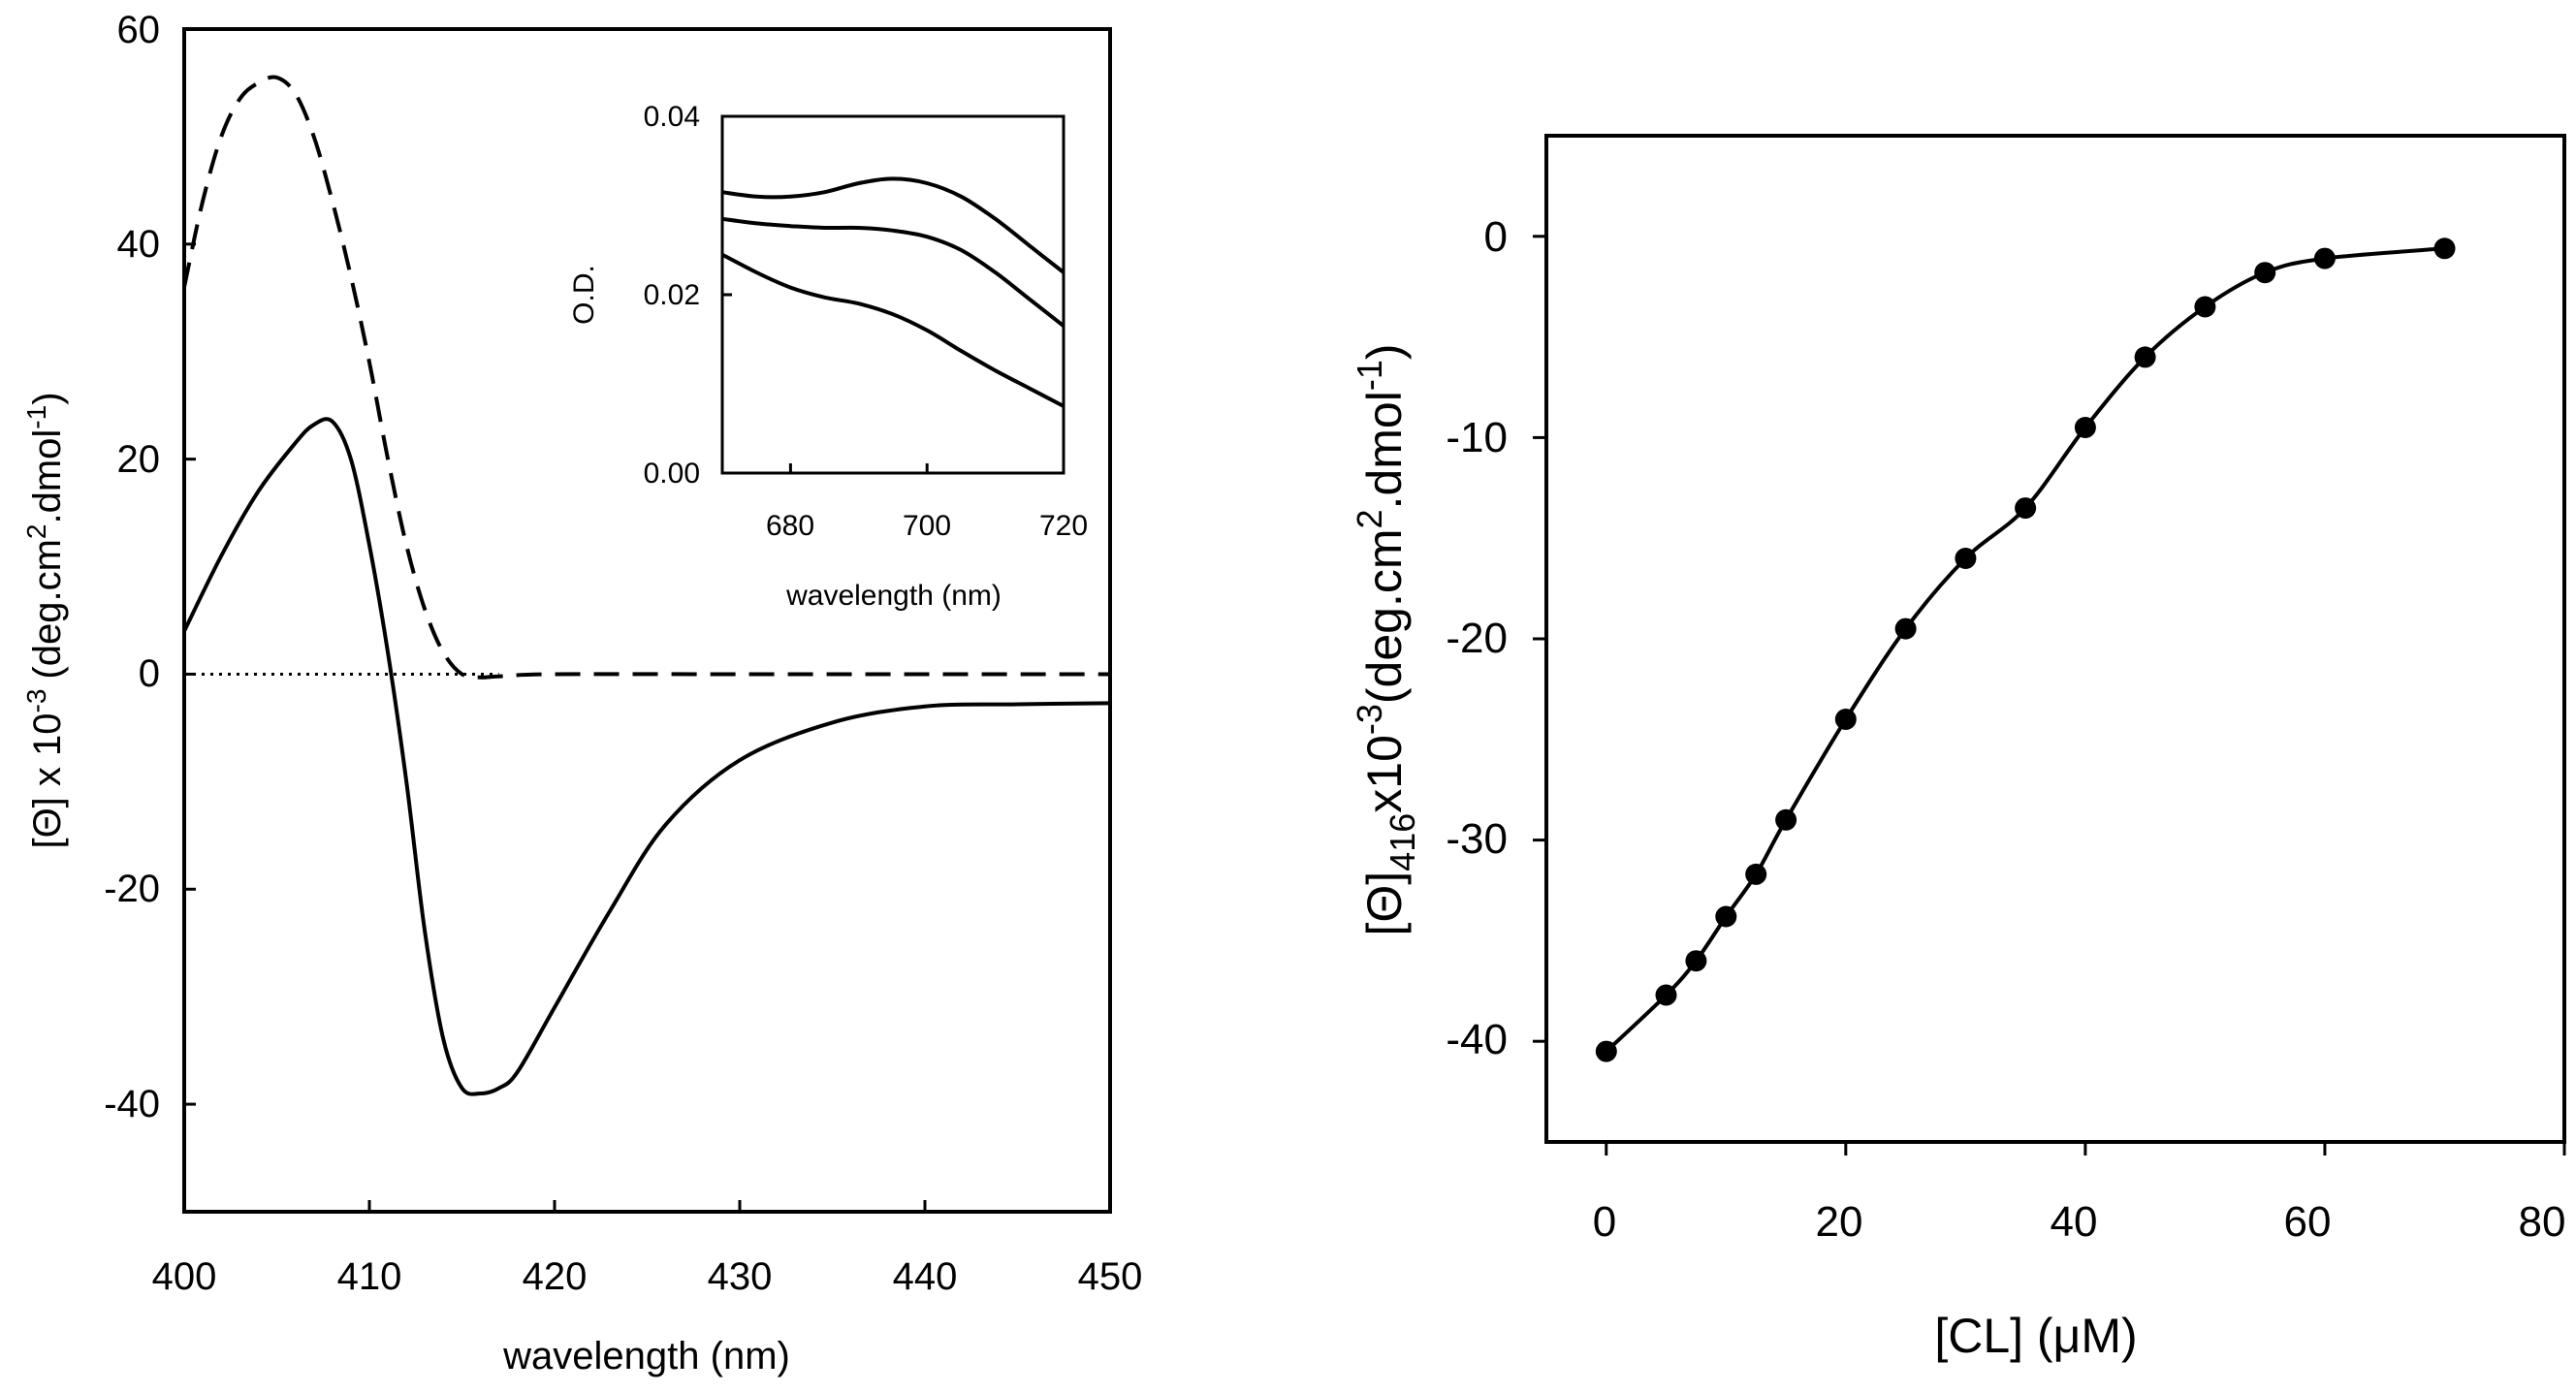  What do you see at coordinates (790, 526) in the screenshot?
I see `inset-x-tick-label: 680` at bounding box center [790, 526].